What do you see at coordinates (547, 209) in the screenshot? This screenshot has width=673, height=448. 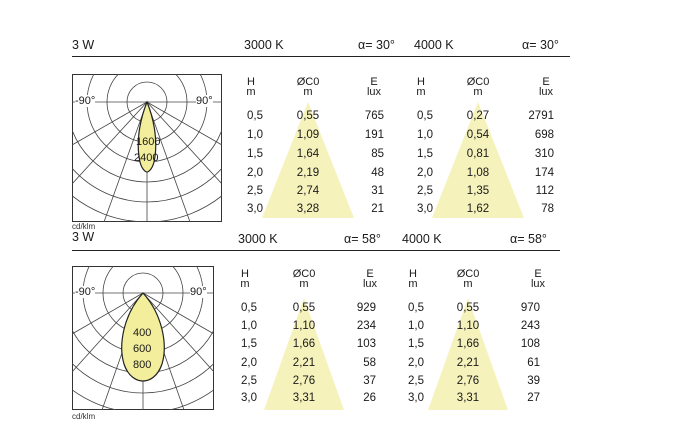 I see `table-cell-illuminance: 78` at bounding box center [547, 209].